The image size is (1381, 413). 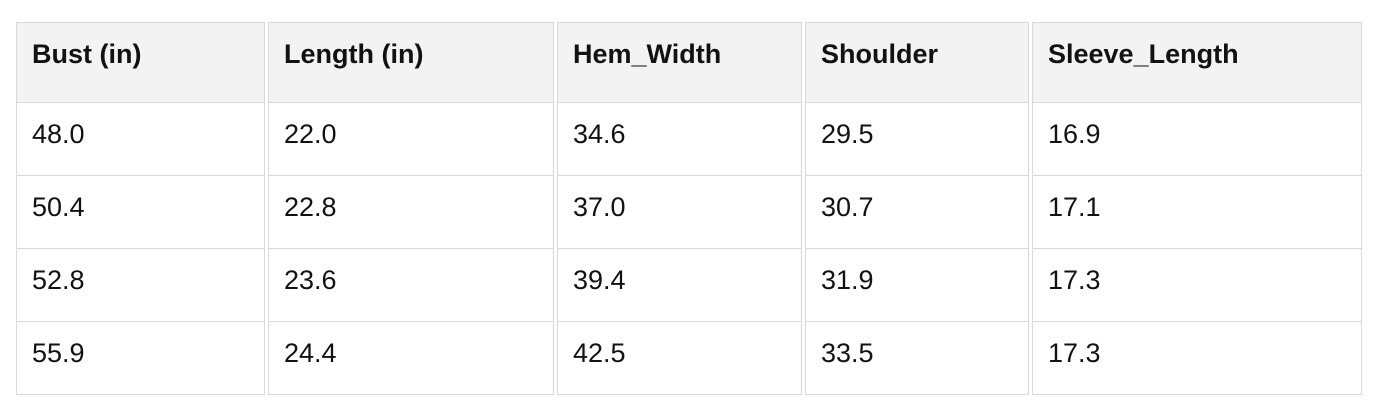 I want to click on table-cell: 33.5, so click(x=917, y=358).